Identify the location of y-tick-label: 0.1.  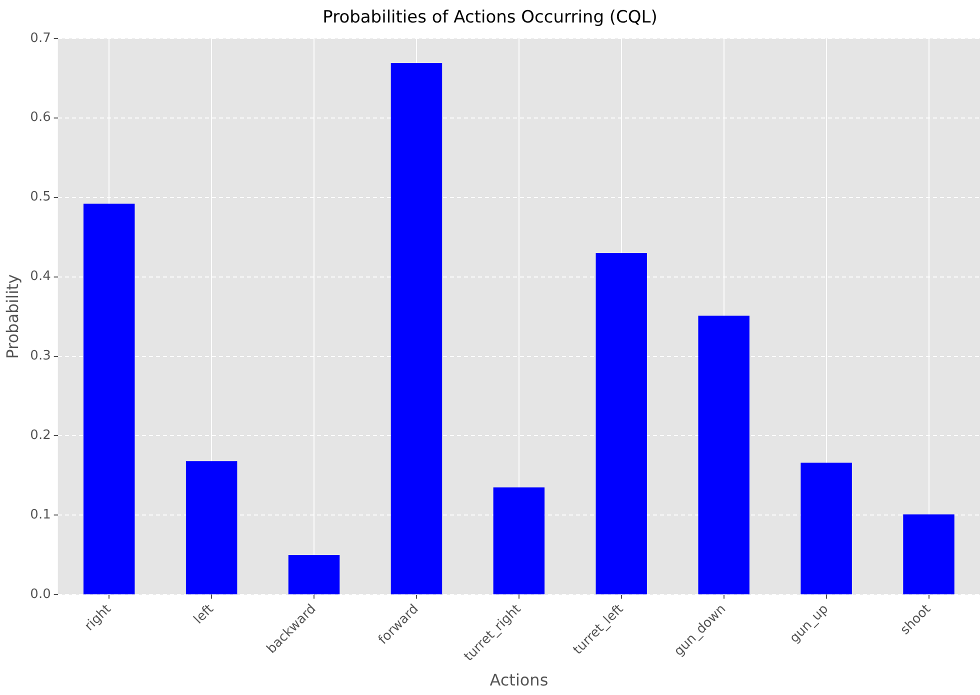
(40, 515).